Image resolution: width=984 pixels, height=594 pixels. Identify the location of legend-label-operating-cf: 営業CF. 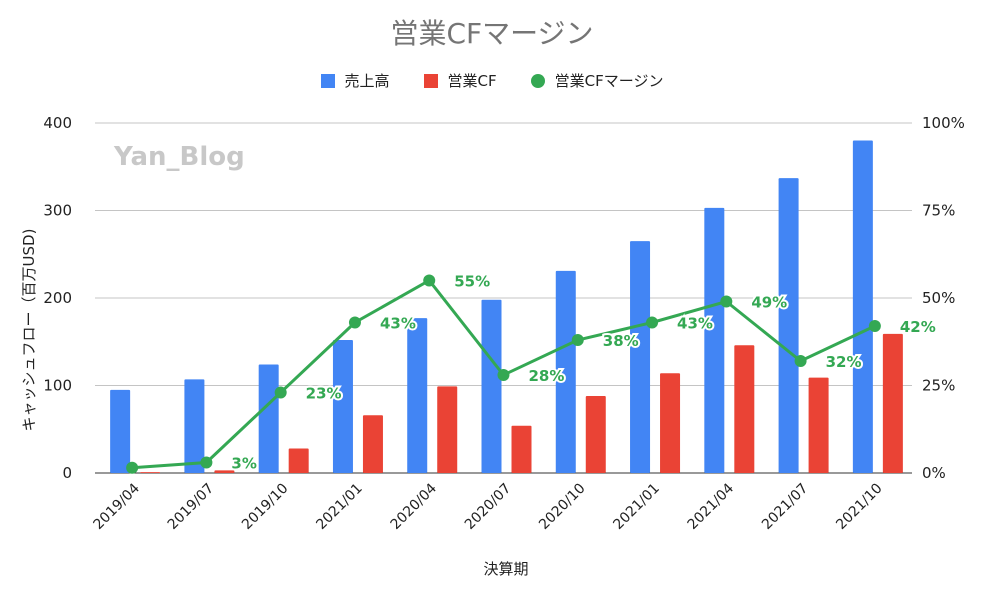
(472, 81).